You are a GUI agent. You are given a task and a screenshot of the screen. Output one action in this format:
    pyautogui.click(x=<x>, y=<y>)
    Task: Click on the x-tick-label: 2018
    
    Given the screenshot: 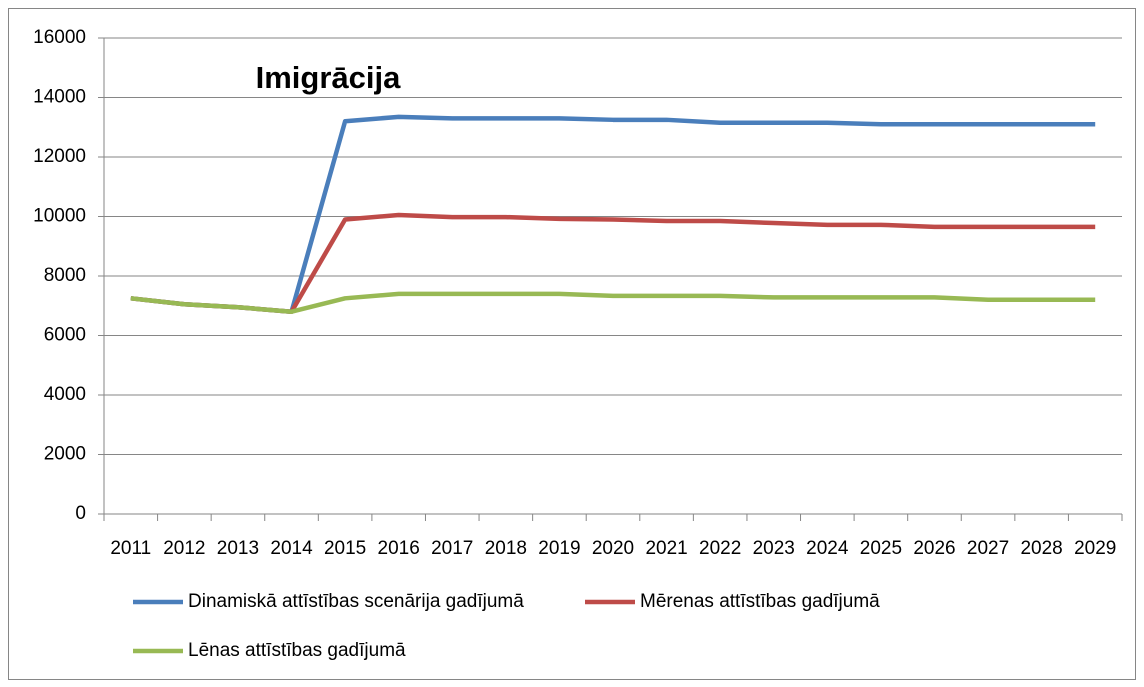 What is the action you would take?
    pyautogui.click(x=506, y=548)
    